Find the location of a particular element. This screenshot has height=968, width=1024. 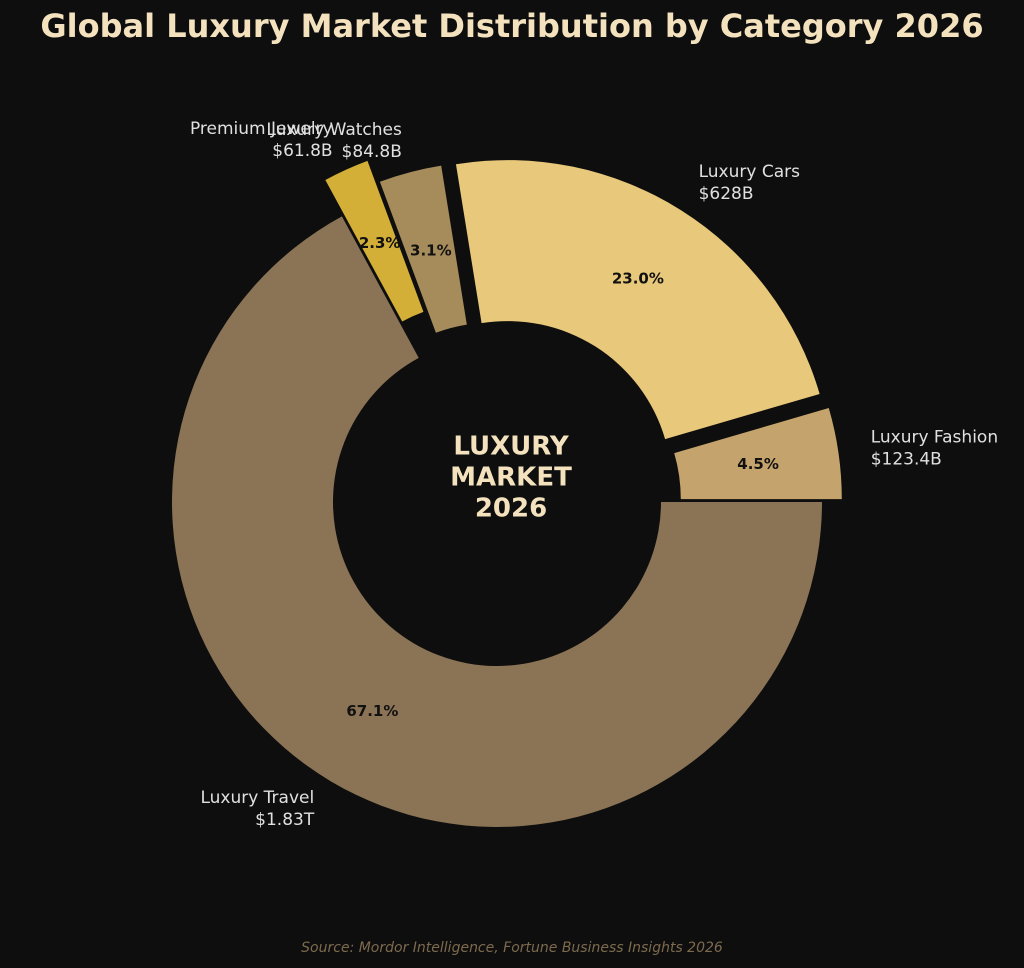

slice-label: Luxury Fashion is located at coordinates (934, 438).